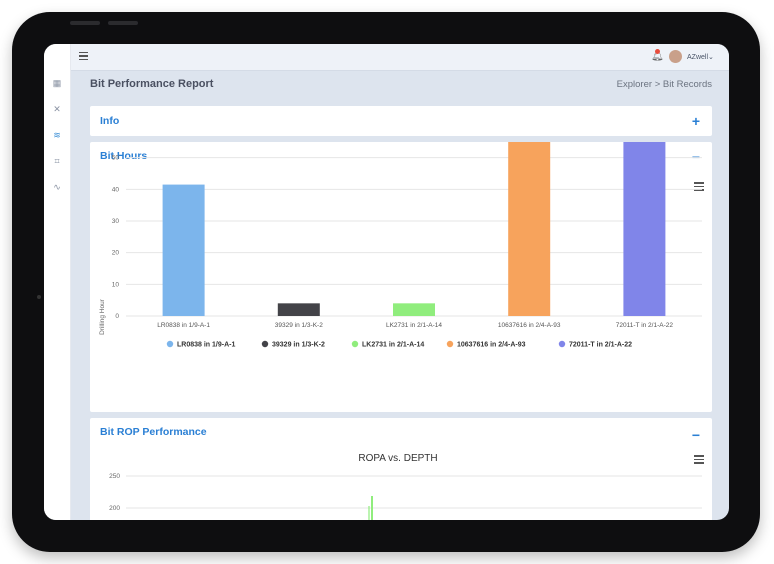 This screenshot has height=564, width=774. Describe the element at coordinates (711, 57) in the screenshot. I see `chevron-down-icon: ⌄` at that location.